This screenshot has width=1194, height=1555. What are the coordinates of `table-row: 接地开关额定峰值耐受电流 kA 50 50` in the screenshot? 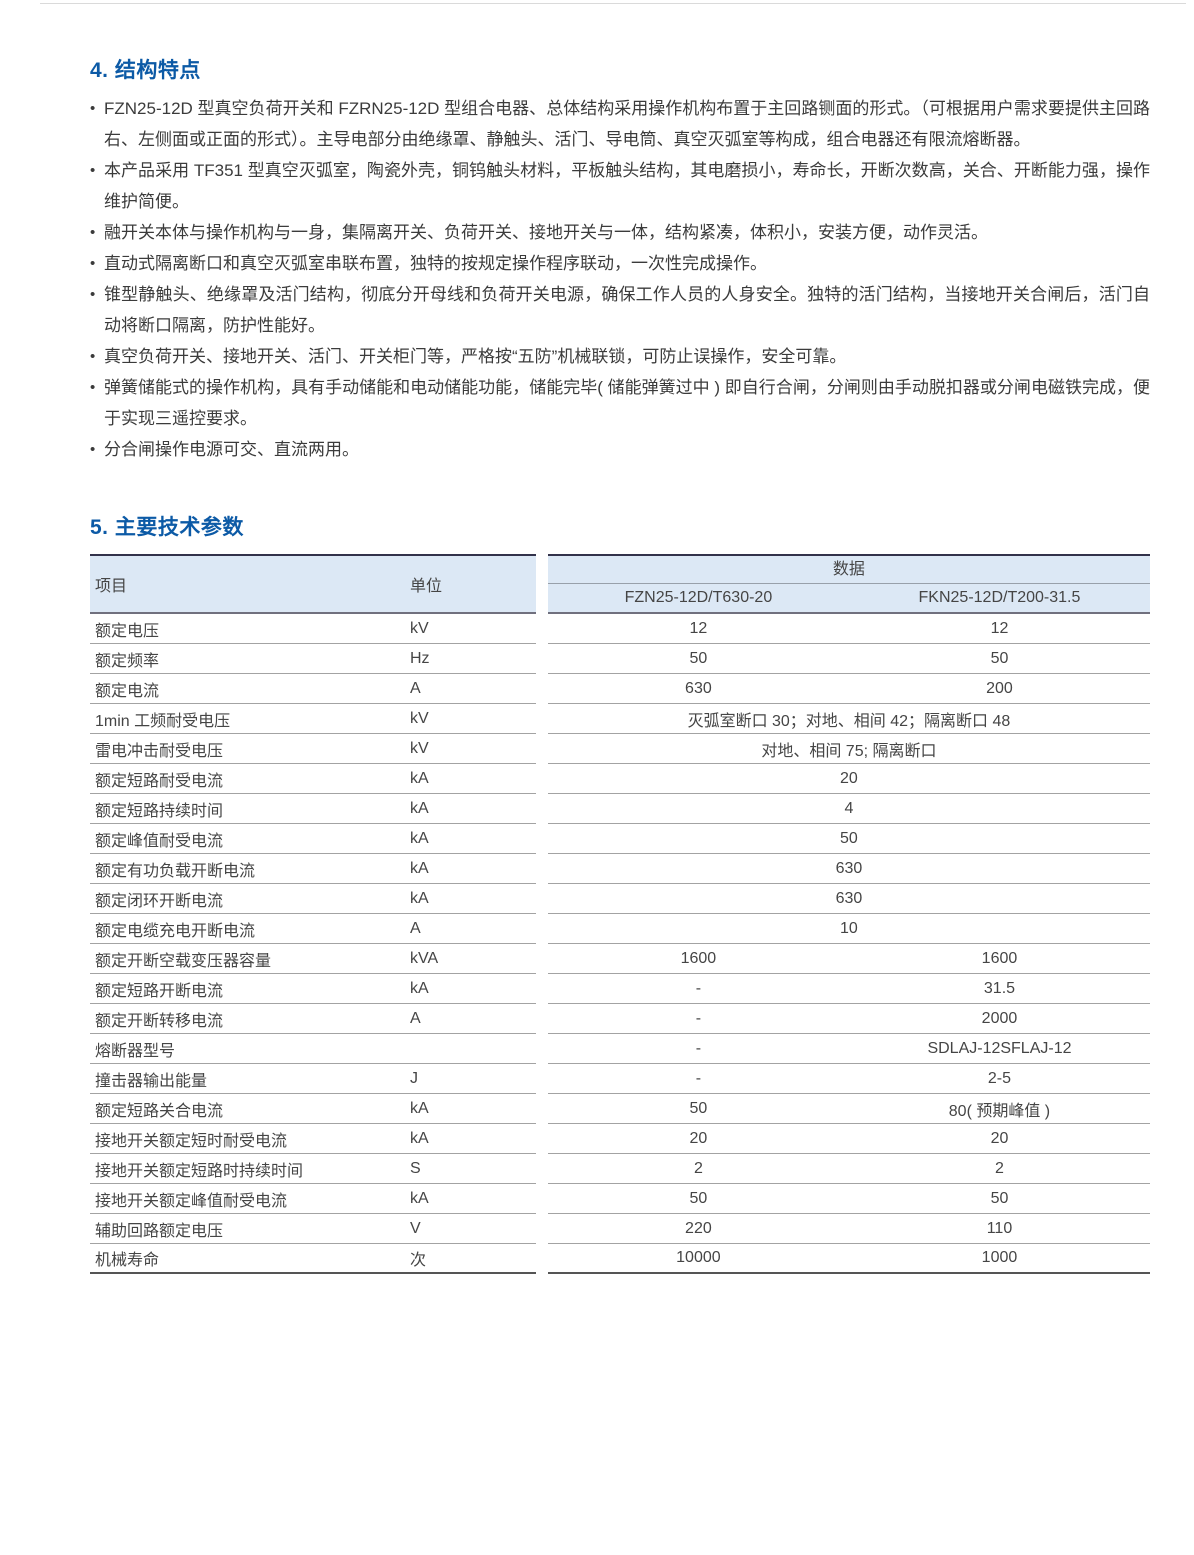 It's located at (620, 1199).